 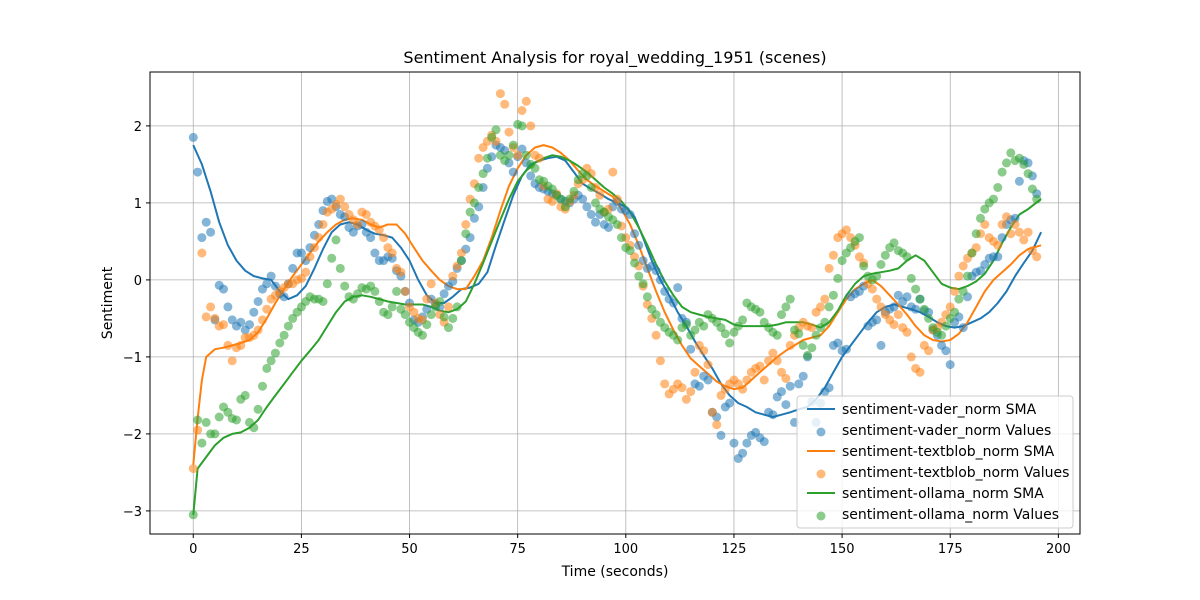 What do you see at coordinates (301, 549) in the screenshot?
I see `x-tick-label: 25` at bounding box center [301, 549].